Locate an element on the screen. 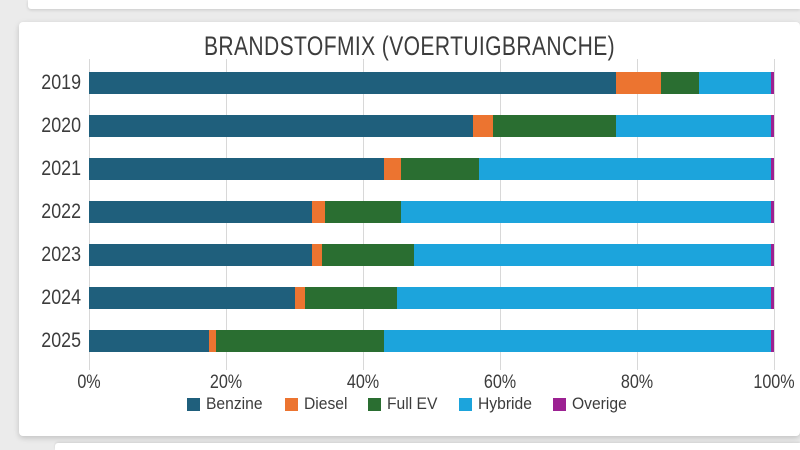  legend-item-diesel: Diesel is located at coordinates (317, 404).